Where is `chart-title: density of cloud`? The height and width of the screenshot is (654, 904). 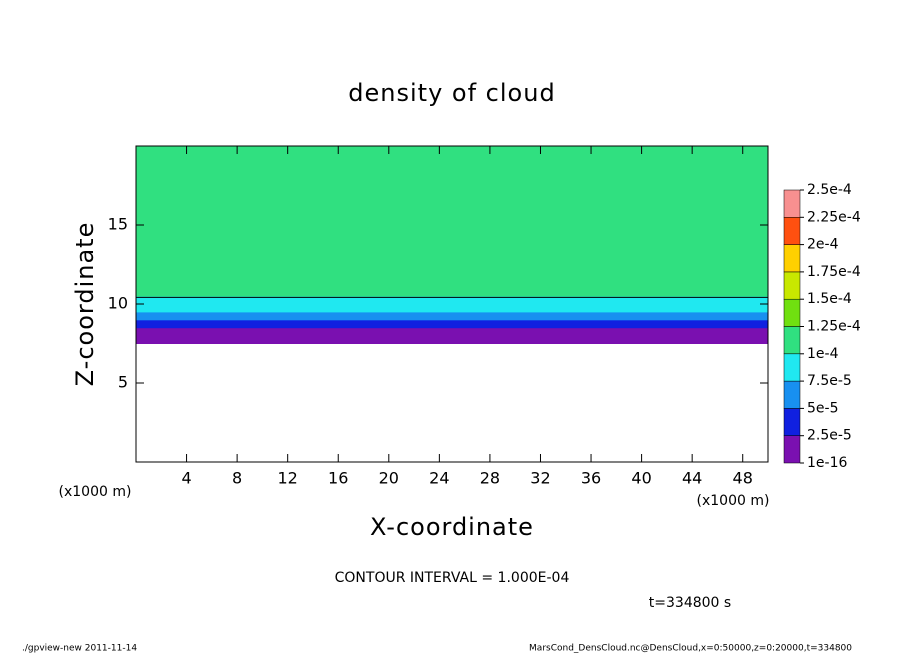
chart-title: density of cloud is located at coordinates (451, 93).